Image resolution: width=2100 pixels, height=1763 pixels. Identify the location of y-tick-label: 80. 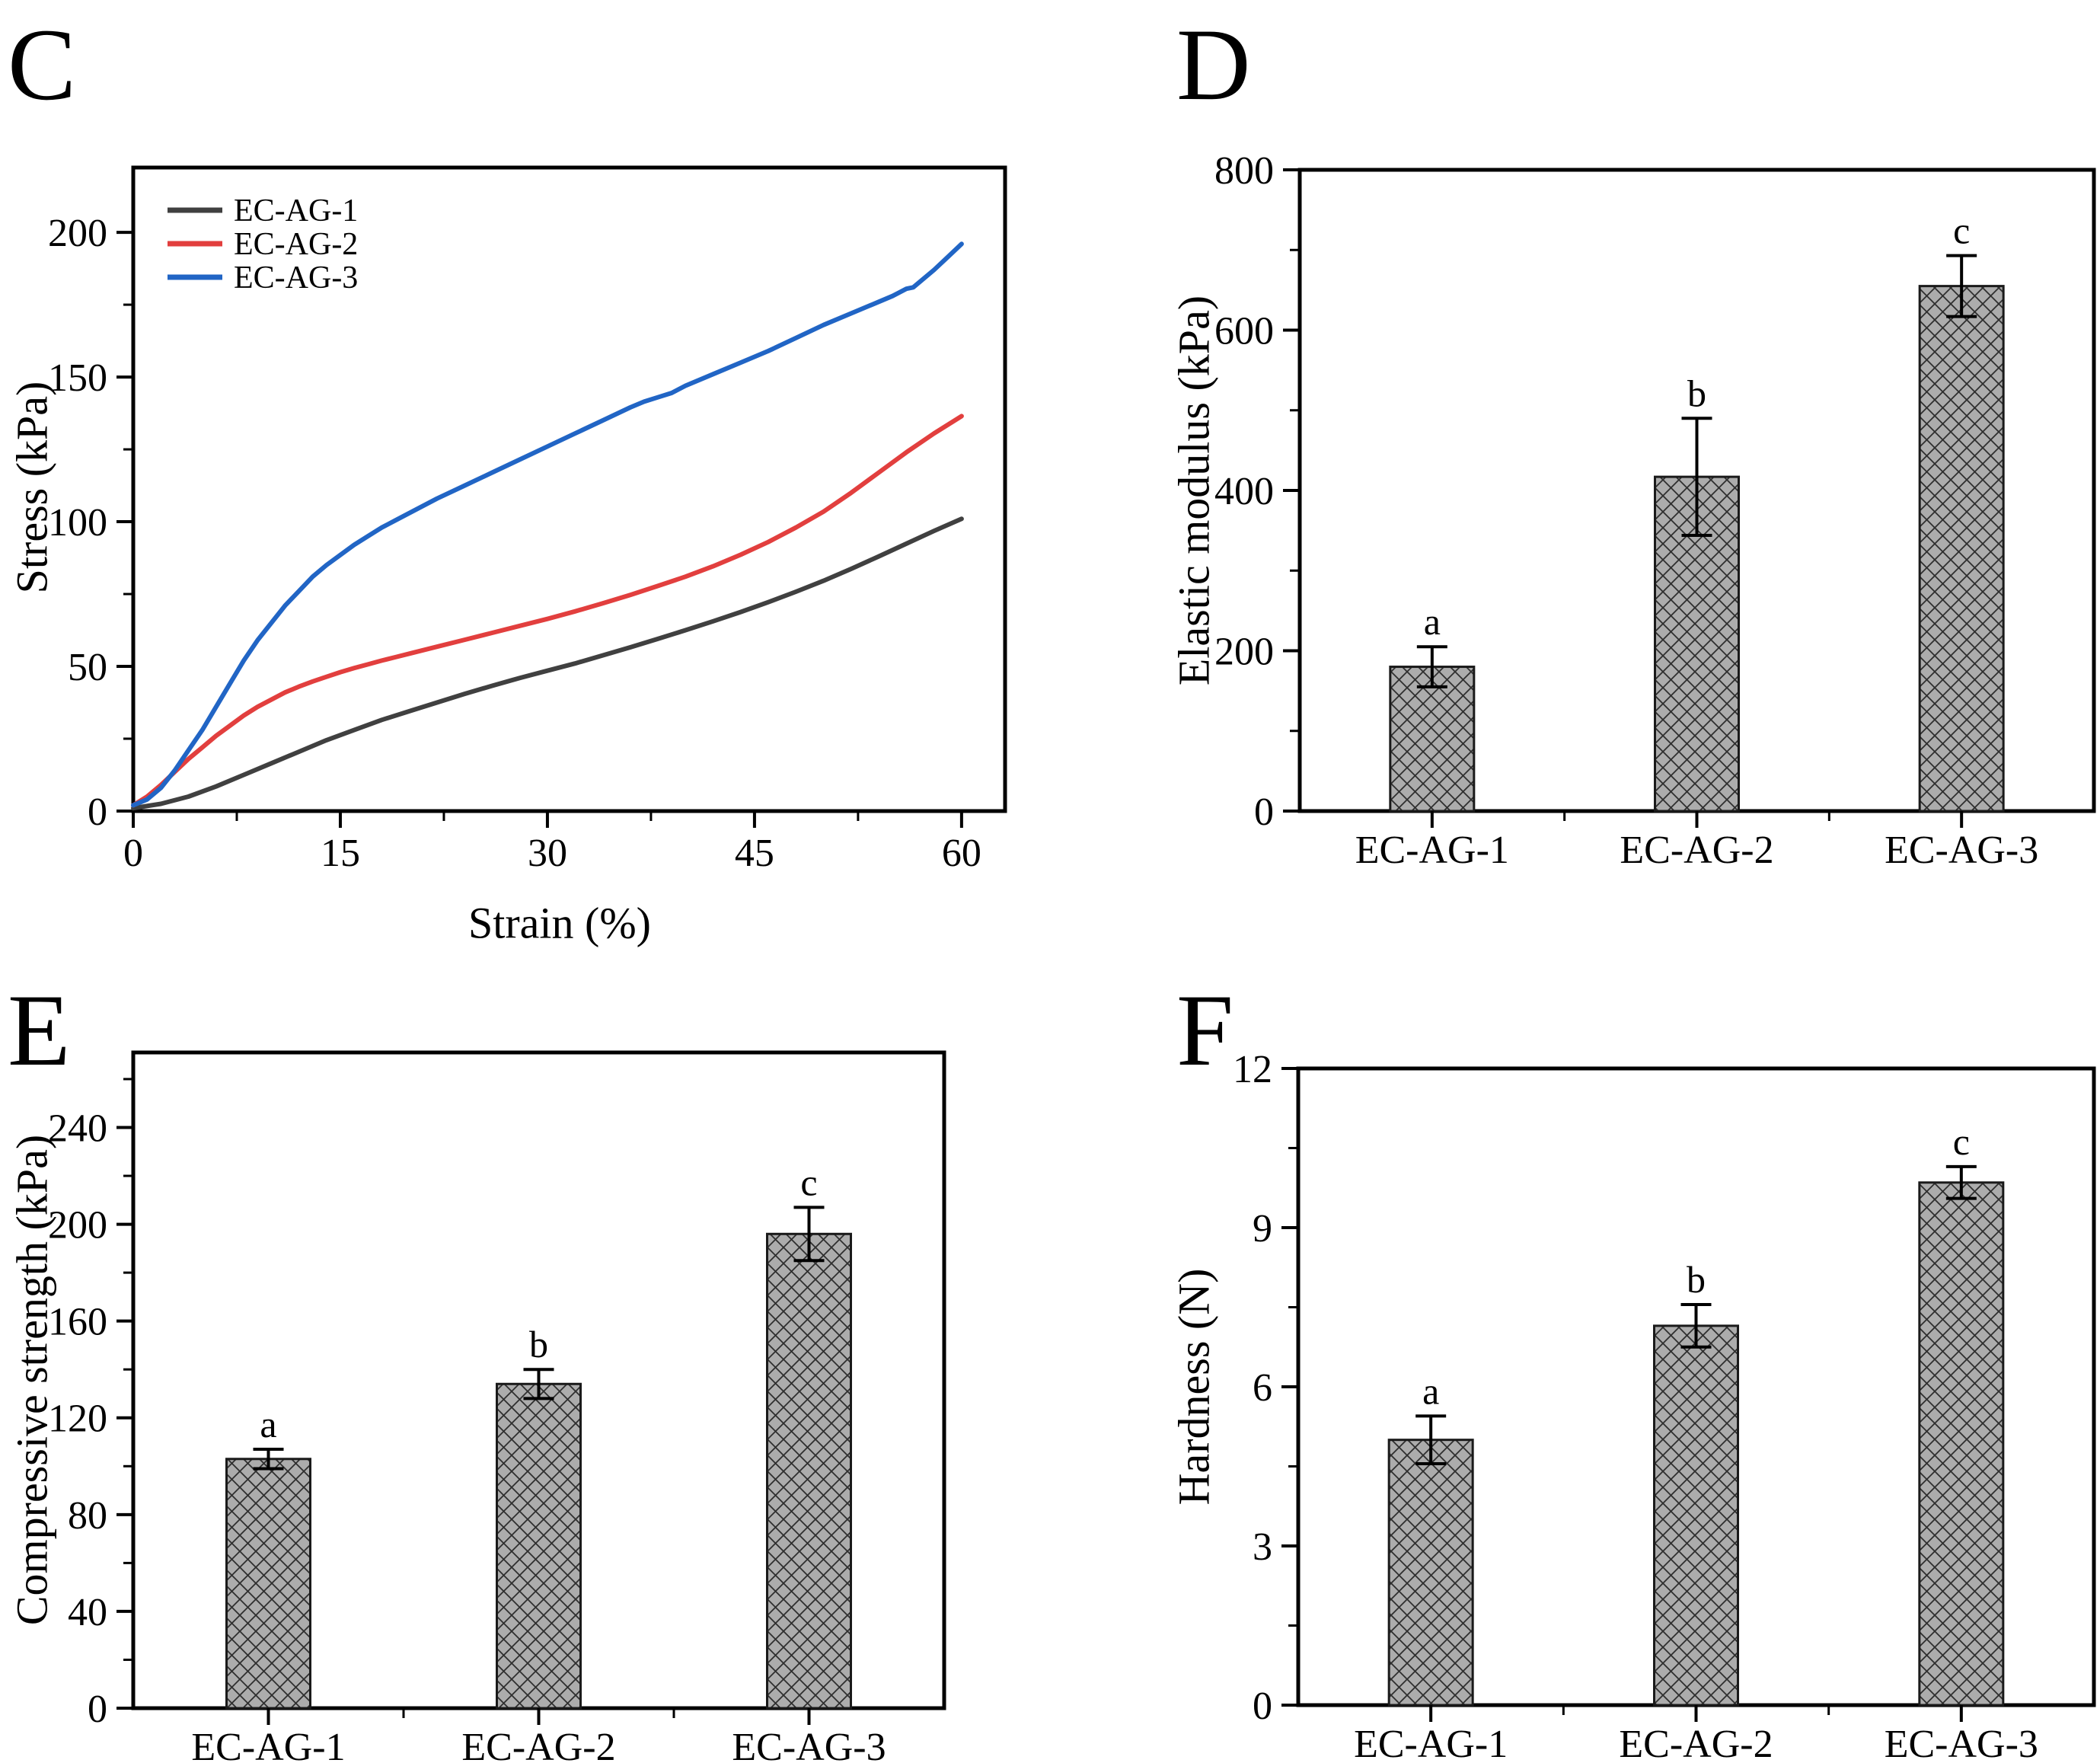
(87, 1516).